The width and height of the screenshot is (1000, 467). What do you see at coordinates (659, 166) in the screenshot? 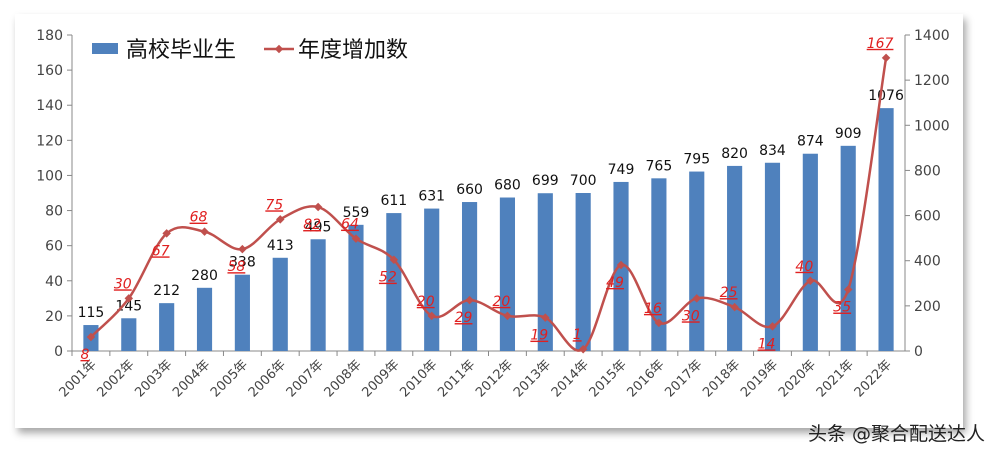
I see `bar-label: 765` at bounding box center [659, 166].